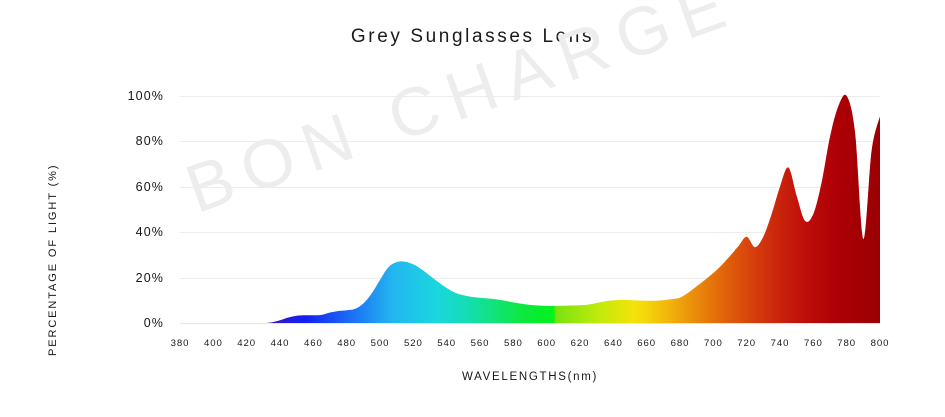 The height and width of the screenshot is (417, 945). I want to click on x-tick-label: 500, so click(380, 343).